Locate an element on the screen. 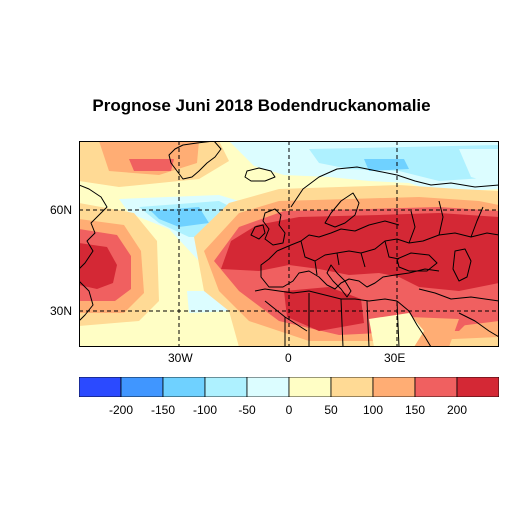  colorbar-tick-label: -100 is located at coordinates (205, 410).